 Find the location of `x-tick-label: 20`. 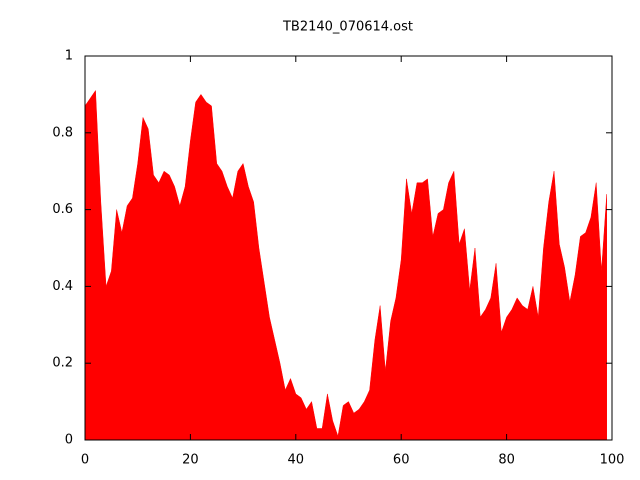

x-tick-label: 20 is located at coordinates (190, 460).